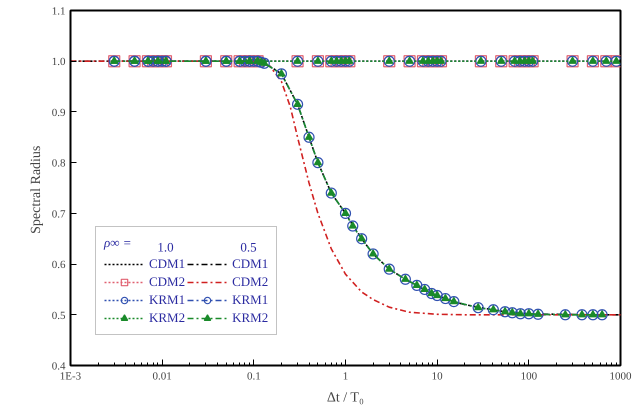 Image resolution: width=642 pixels, height=417 pixels. Describe the element at coordinates (118, 242) in the screenshot. I see `legend-title: ρ∞ =` at that location.